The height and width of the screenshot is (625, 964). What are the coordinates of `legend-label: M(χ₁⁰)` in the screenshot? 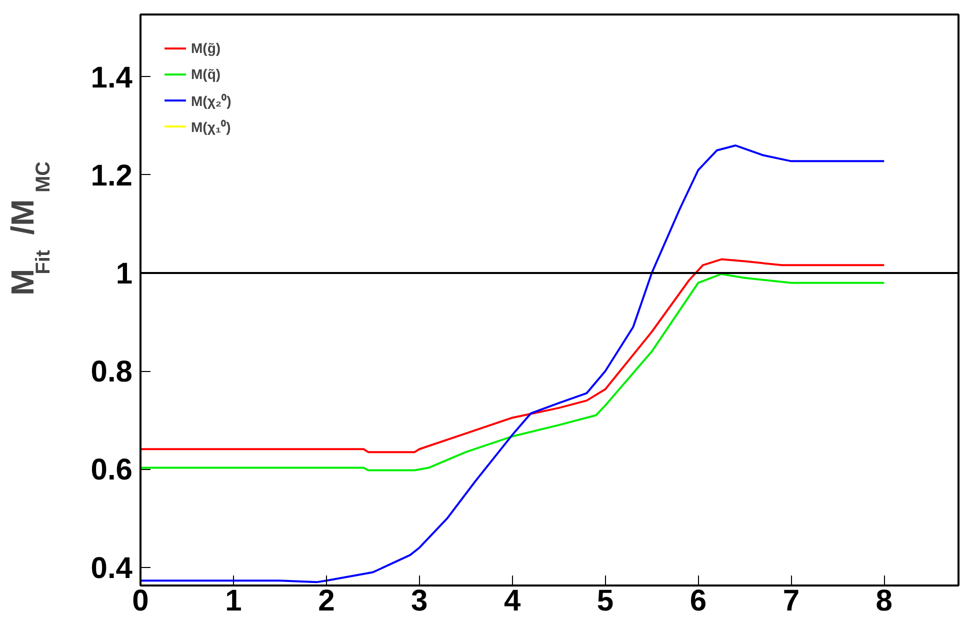 It's located at (211, 127).